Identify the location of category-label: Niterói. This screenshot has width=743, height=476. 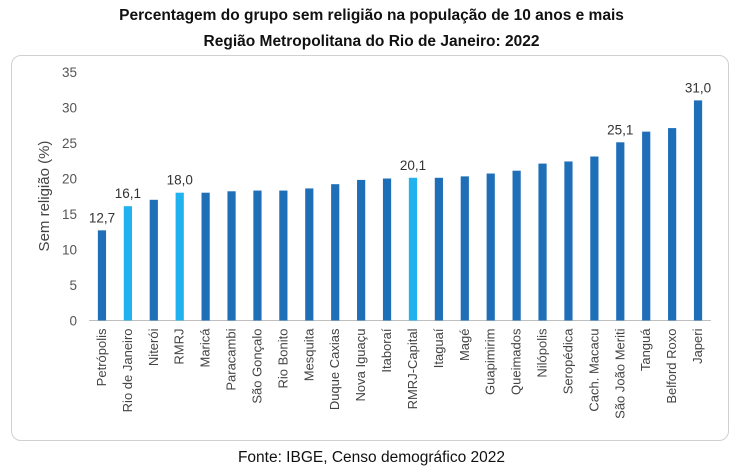
(153, 347).